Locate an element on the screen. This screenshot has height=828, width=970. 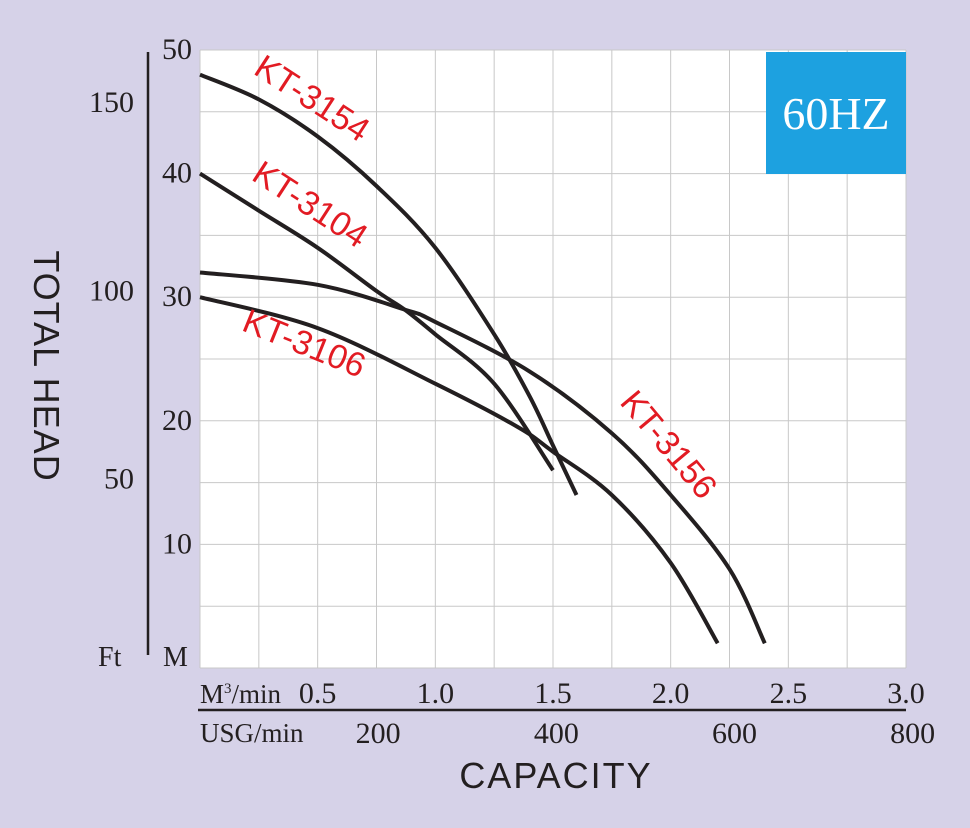
x-tick-label-m3: 2.5 is located at coordinates (789, 693).